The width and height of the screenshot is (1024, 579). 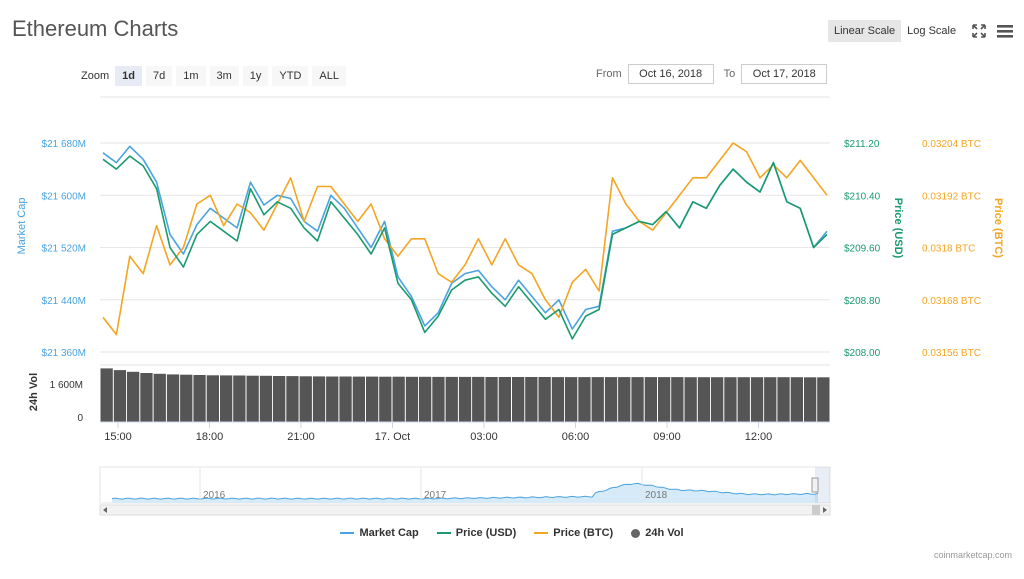 I want to click on zoom-label: Zoom, so click(x=95, y=76).